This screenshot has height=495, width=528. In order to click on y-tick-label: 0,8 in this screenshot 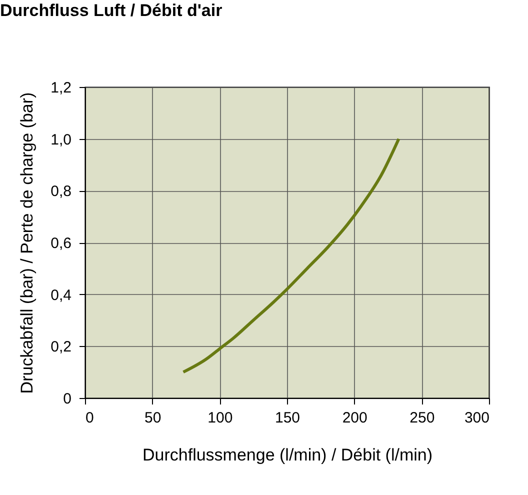, I will do `click(61, 191)`.